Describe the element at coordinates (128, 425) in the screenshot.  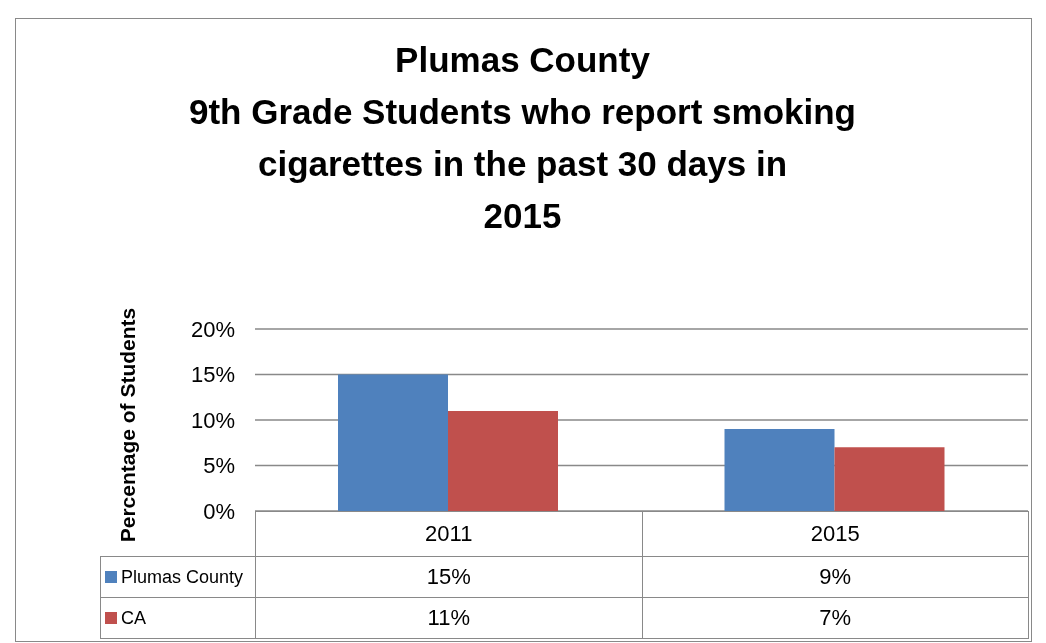
I see `y-axis-title: Percentage of Students` at that location.